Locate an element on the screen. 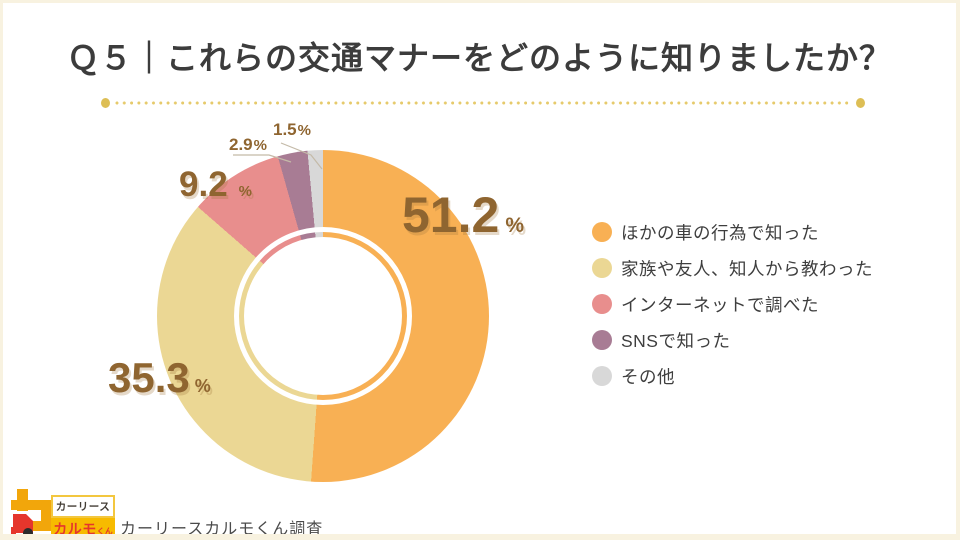  slice-value-label: 9.2% is located at coordinates (215, 185).